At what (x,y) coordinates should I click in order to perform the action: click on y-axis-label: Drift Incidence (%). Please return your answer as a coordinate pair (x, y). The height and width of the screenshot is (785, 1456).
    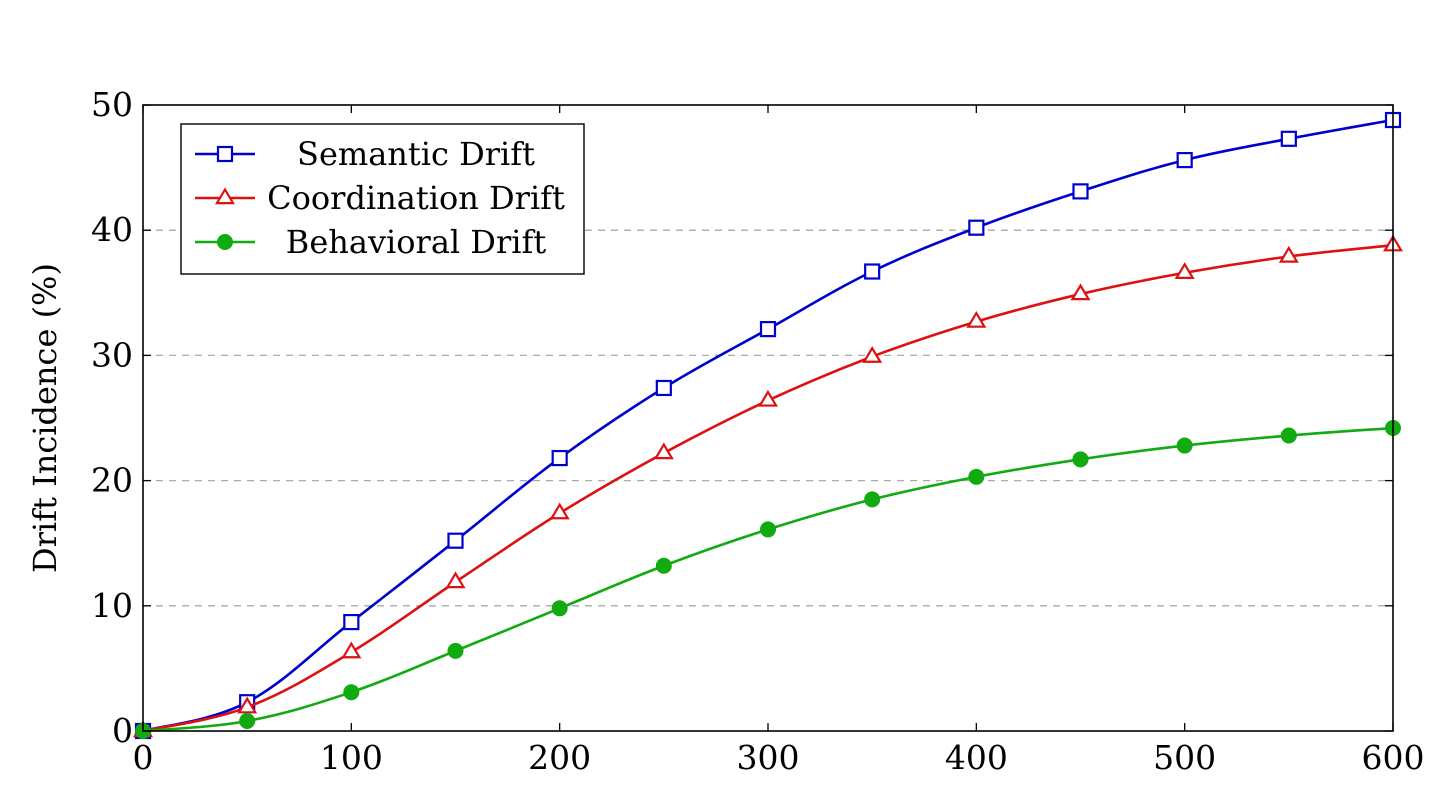
    Looking at the image, I should click on (45, 418).